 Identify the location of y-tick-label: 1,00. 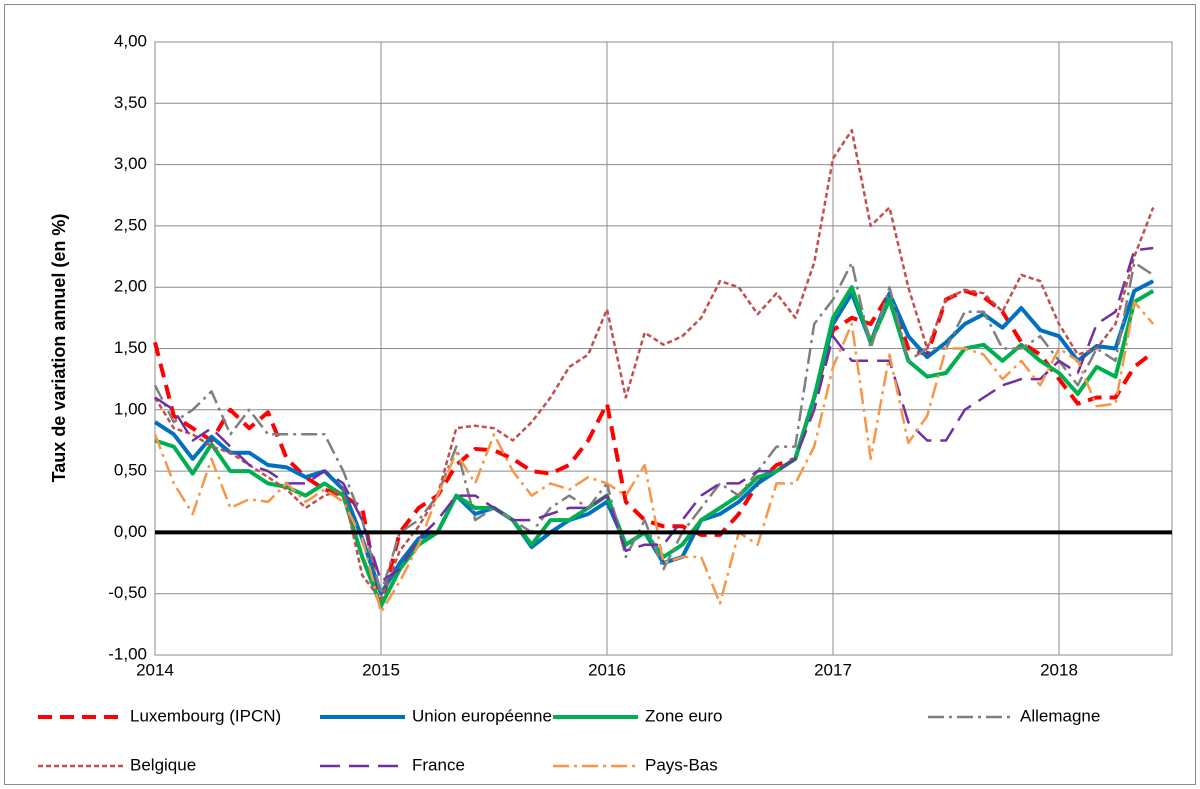
(130, 408).